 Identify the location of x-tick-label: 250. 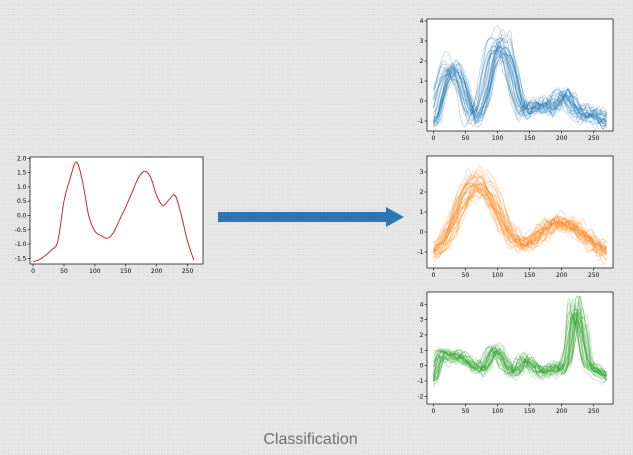
(594, 275).